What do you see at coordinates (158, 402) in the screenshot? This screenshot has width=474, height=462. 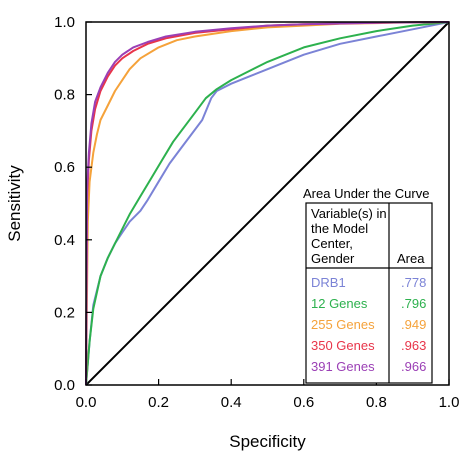 I see `x-tick-label: 0.2` at bounding box center [158, 402].